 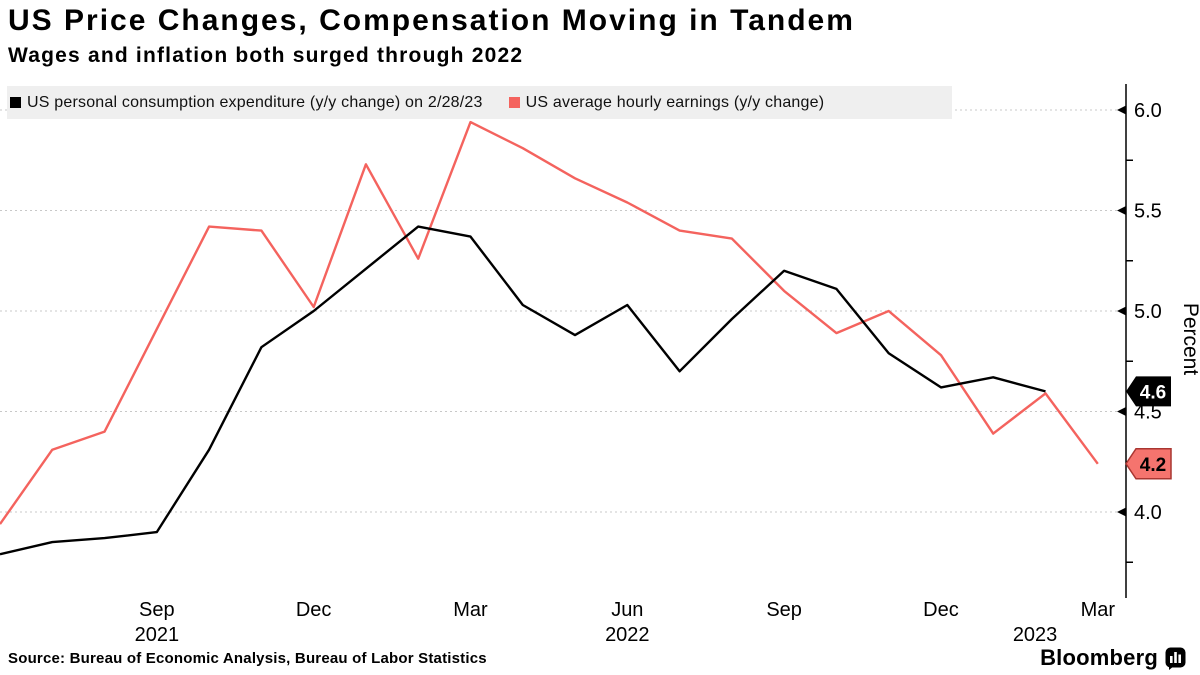 What do you see at coordinates (1148, 312) in the screenshot?
I see `y-tick-label: 5.0` at bounding box center [1148, 312].